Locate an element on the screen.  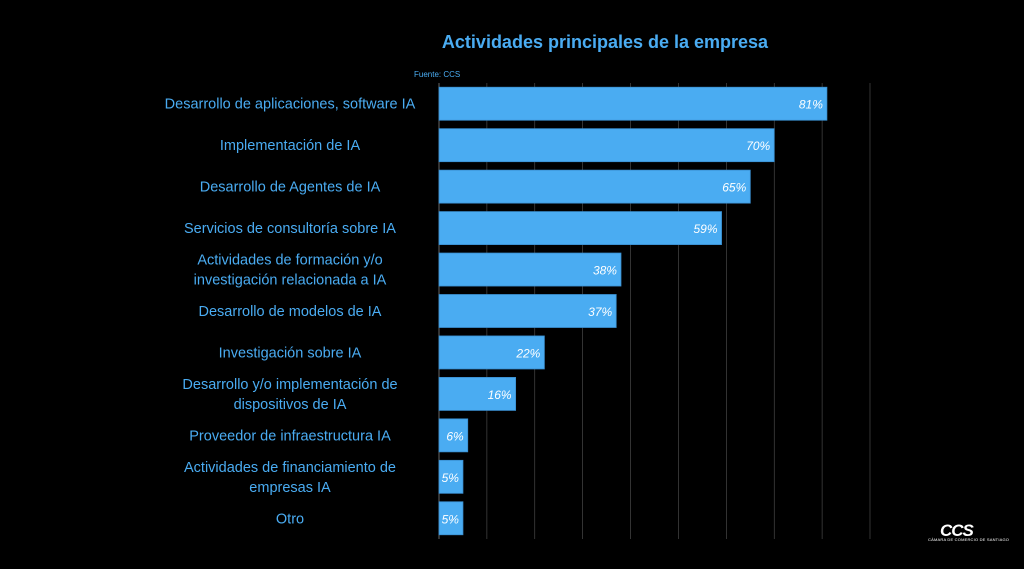
category-label: Servicios de consultoría sobre IA is located at coordinates (290, 229).